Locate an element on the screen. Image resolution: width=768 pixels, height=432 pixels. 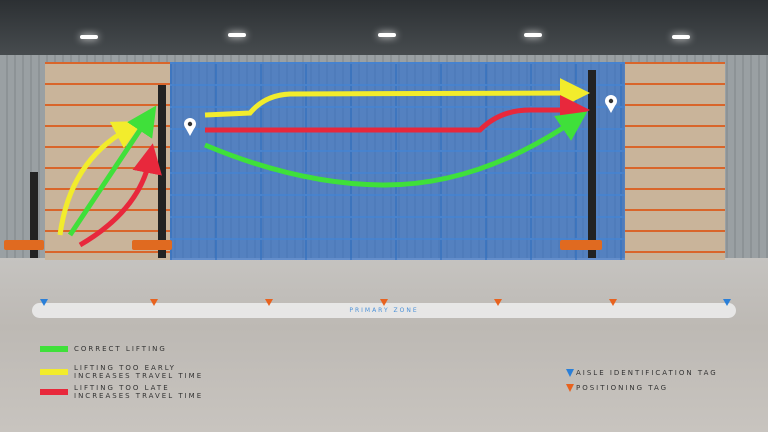
legend-label: POSITIONING TAG is located at coordinates (622, 388).